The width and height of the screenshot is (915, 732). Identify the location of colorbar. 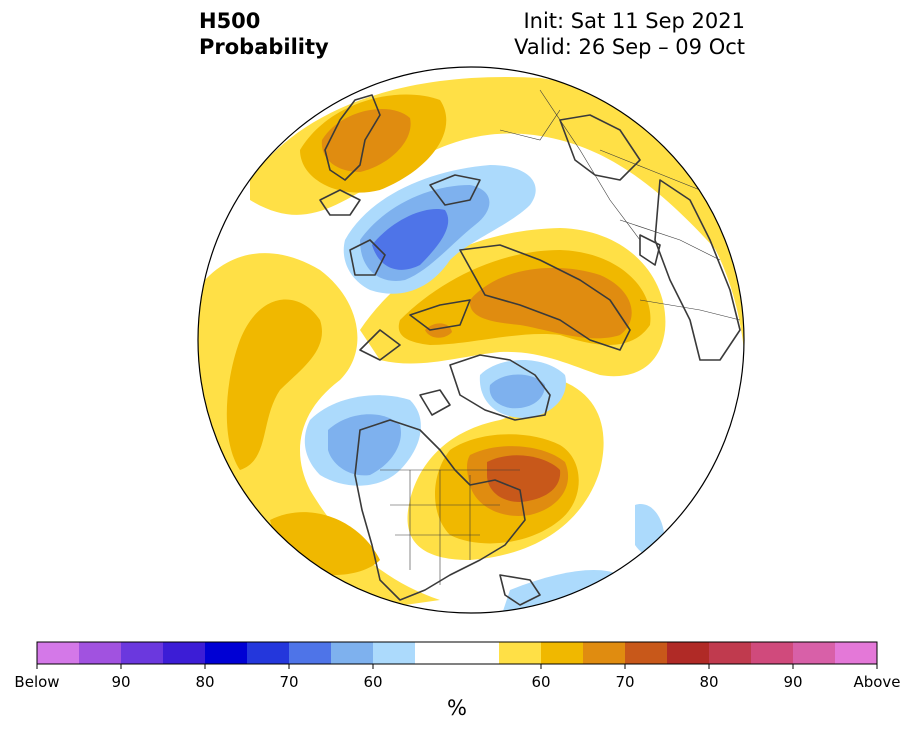
(457, 653).